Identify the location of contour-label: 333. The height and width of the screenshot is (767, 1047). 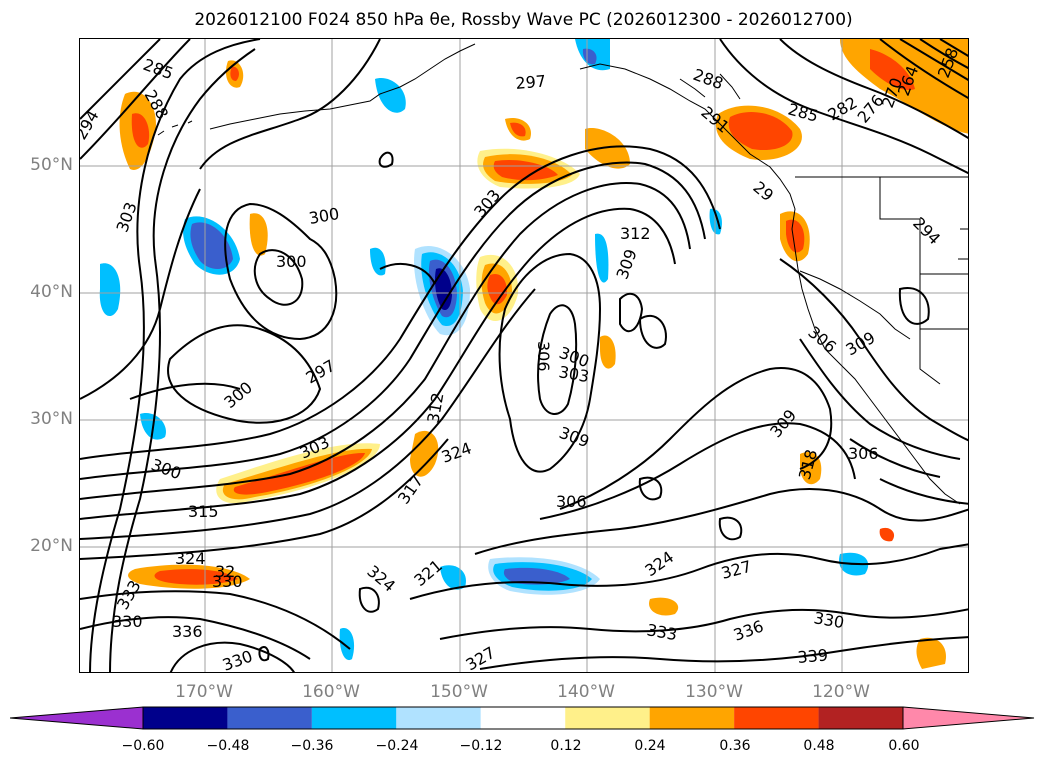
(661, 632).